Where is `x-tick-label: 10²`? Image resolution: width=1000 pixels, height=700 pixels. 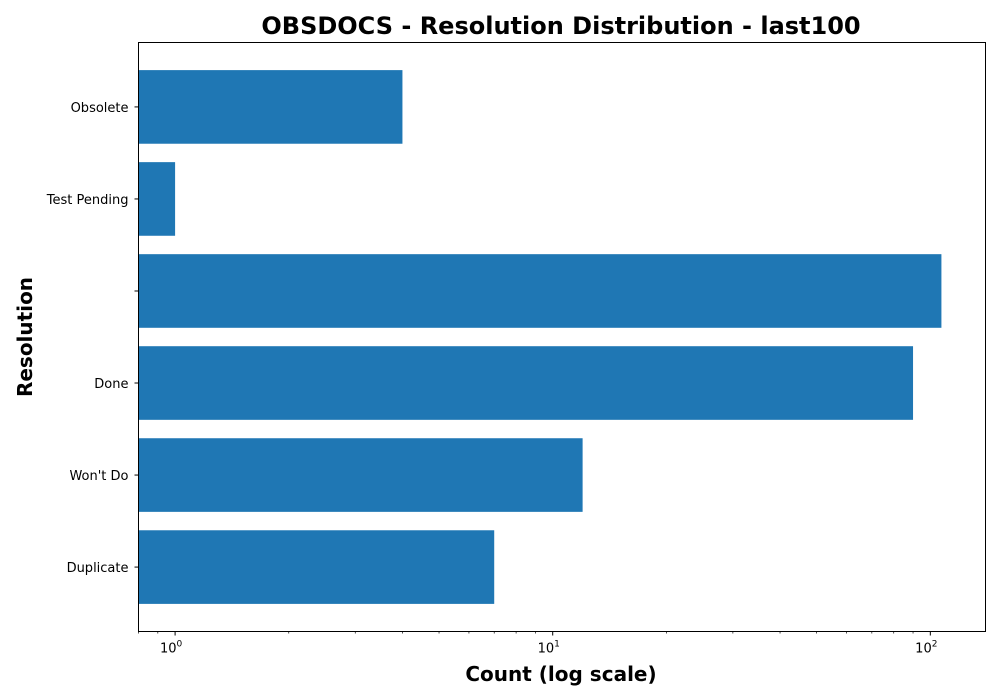
x-tick-label: 10² is located at coordinates (926, 648).